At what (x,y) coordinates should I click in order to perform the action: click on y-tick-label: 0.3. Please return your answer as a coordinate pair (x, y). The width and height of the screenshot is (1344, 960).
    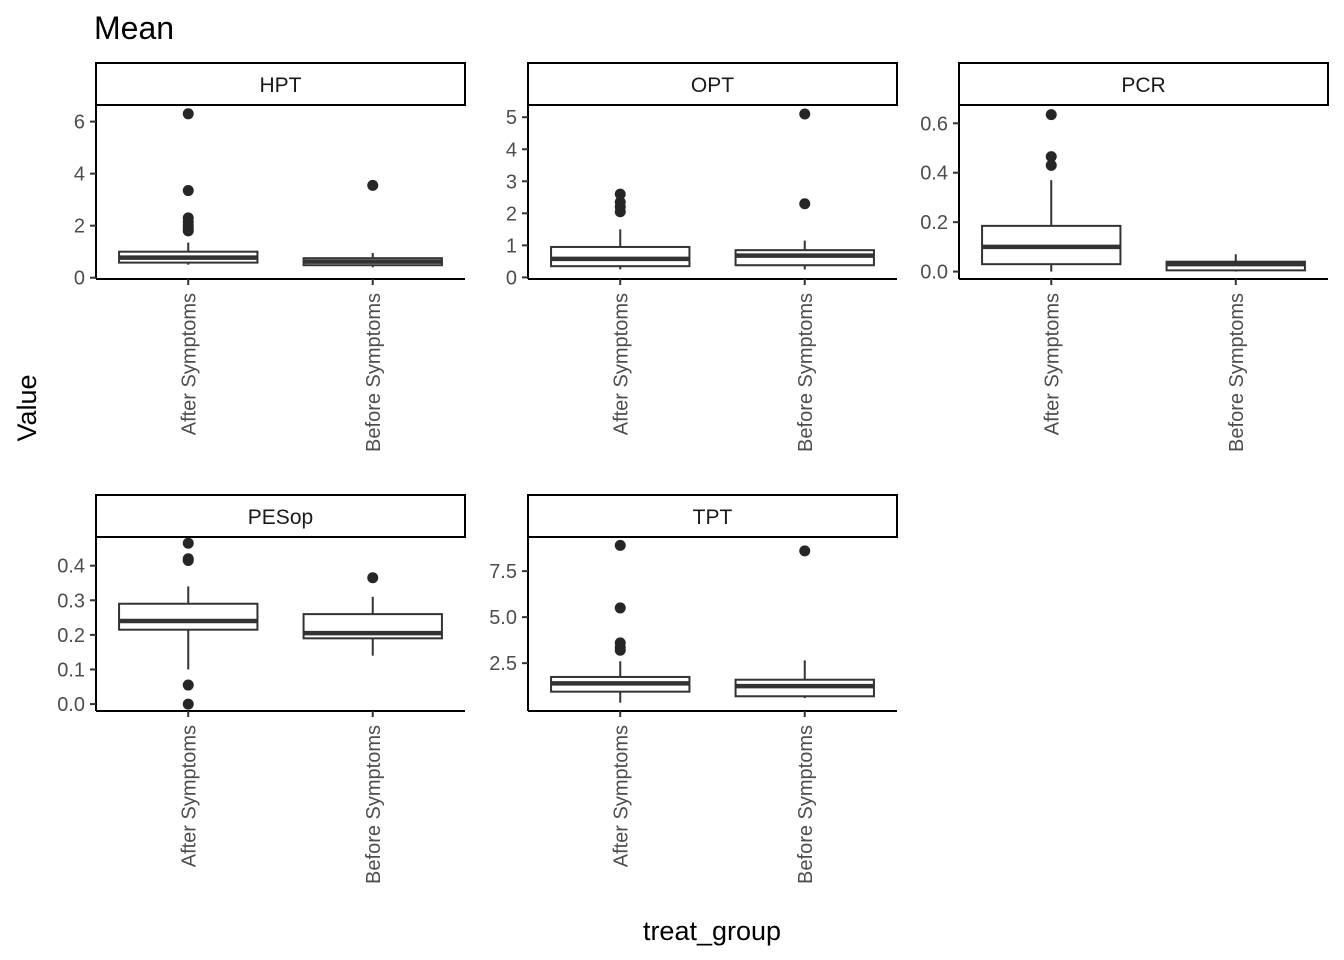
    Looking at the image, I should click on (71, 601).